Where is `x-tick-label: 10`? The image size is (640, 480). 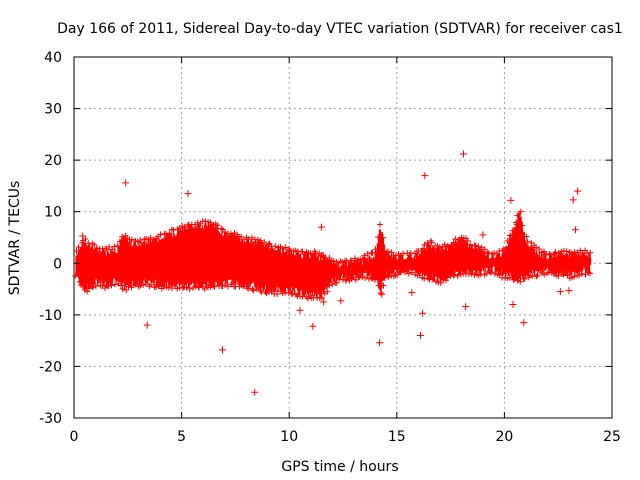 x-tick-label: 10 is located at coordinates (289, 437).